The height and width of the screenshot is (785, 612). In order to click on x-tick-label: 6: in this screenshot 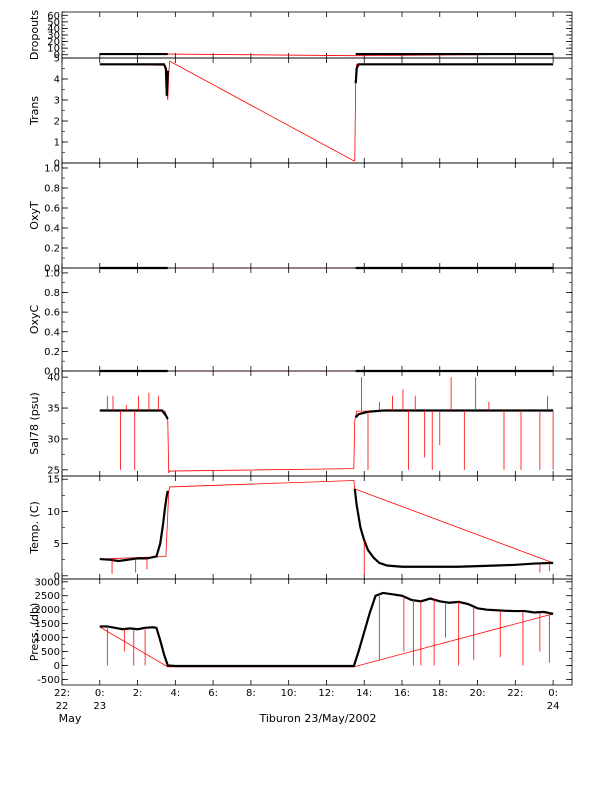, I will do `click(213, 693)`.